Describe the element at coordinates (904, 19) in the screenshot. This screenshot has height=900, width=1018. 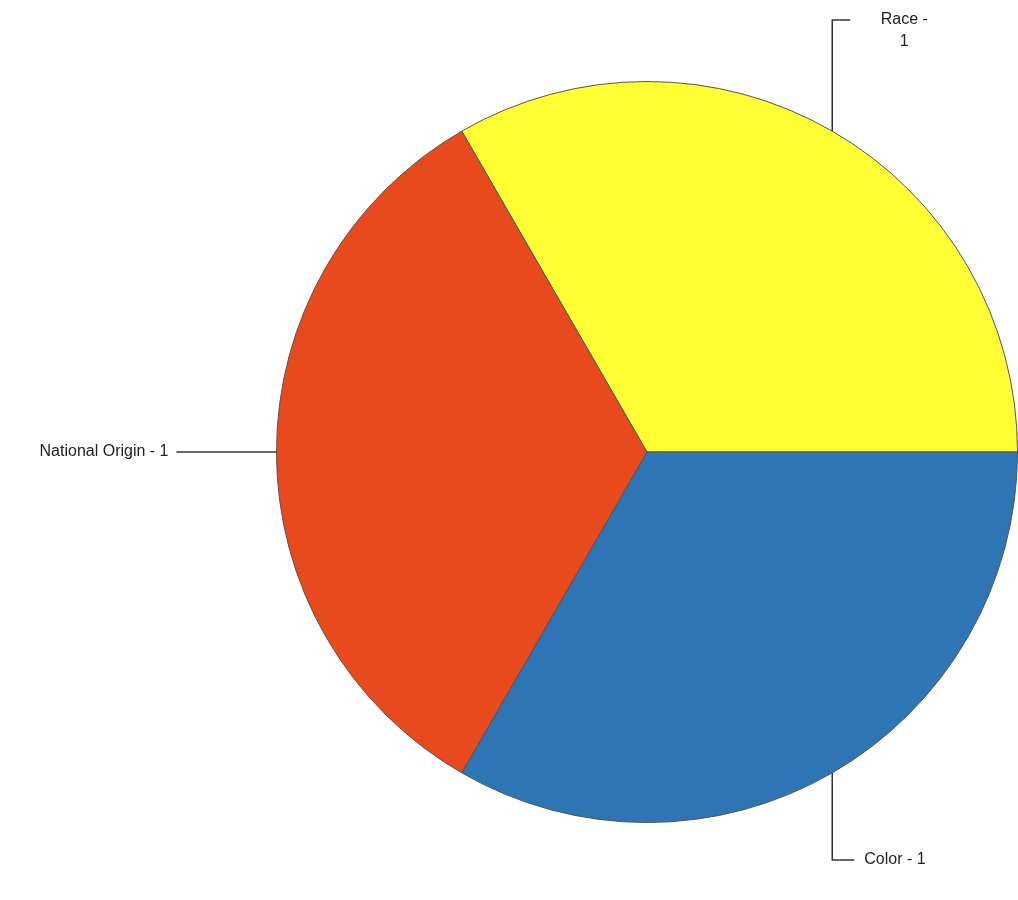
I see `slice-label: Race -` at that location.